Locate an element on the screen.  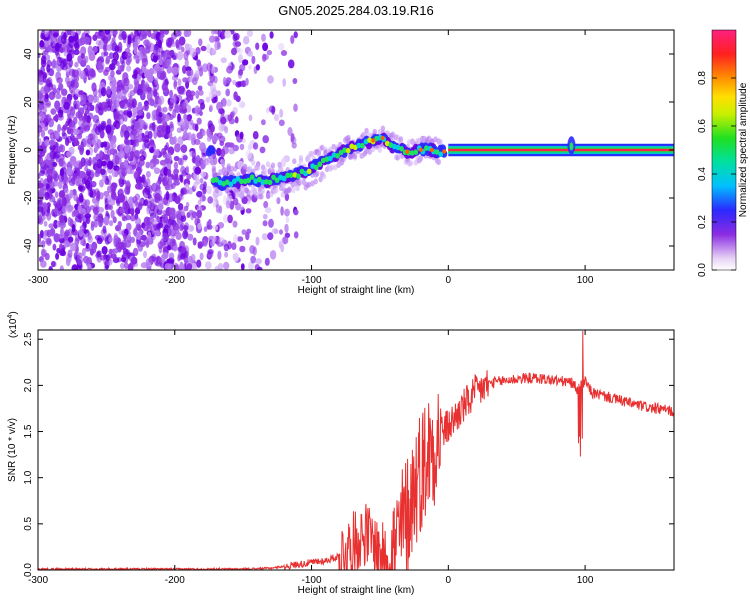
spectrogram-y-tick-label: 40 is located at coordinates (28, 54).